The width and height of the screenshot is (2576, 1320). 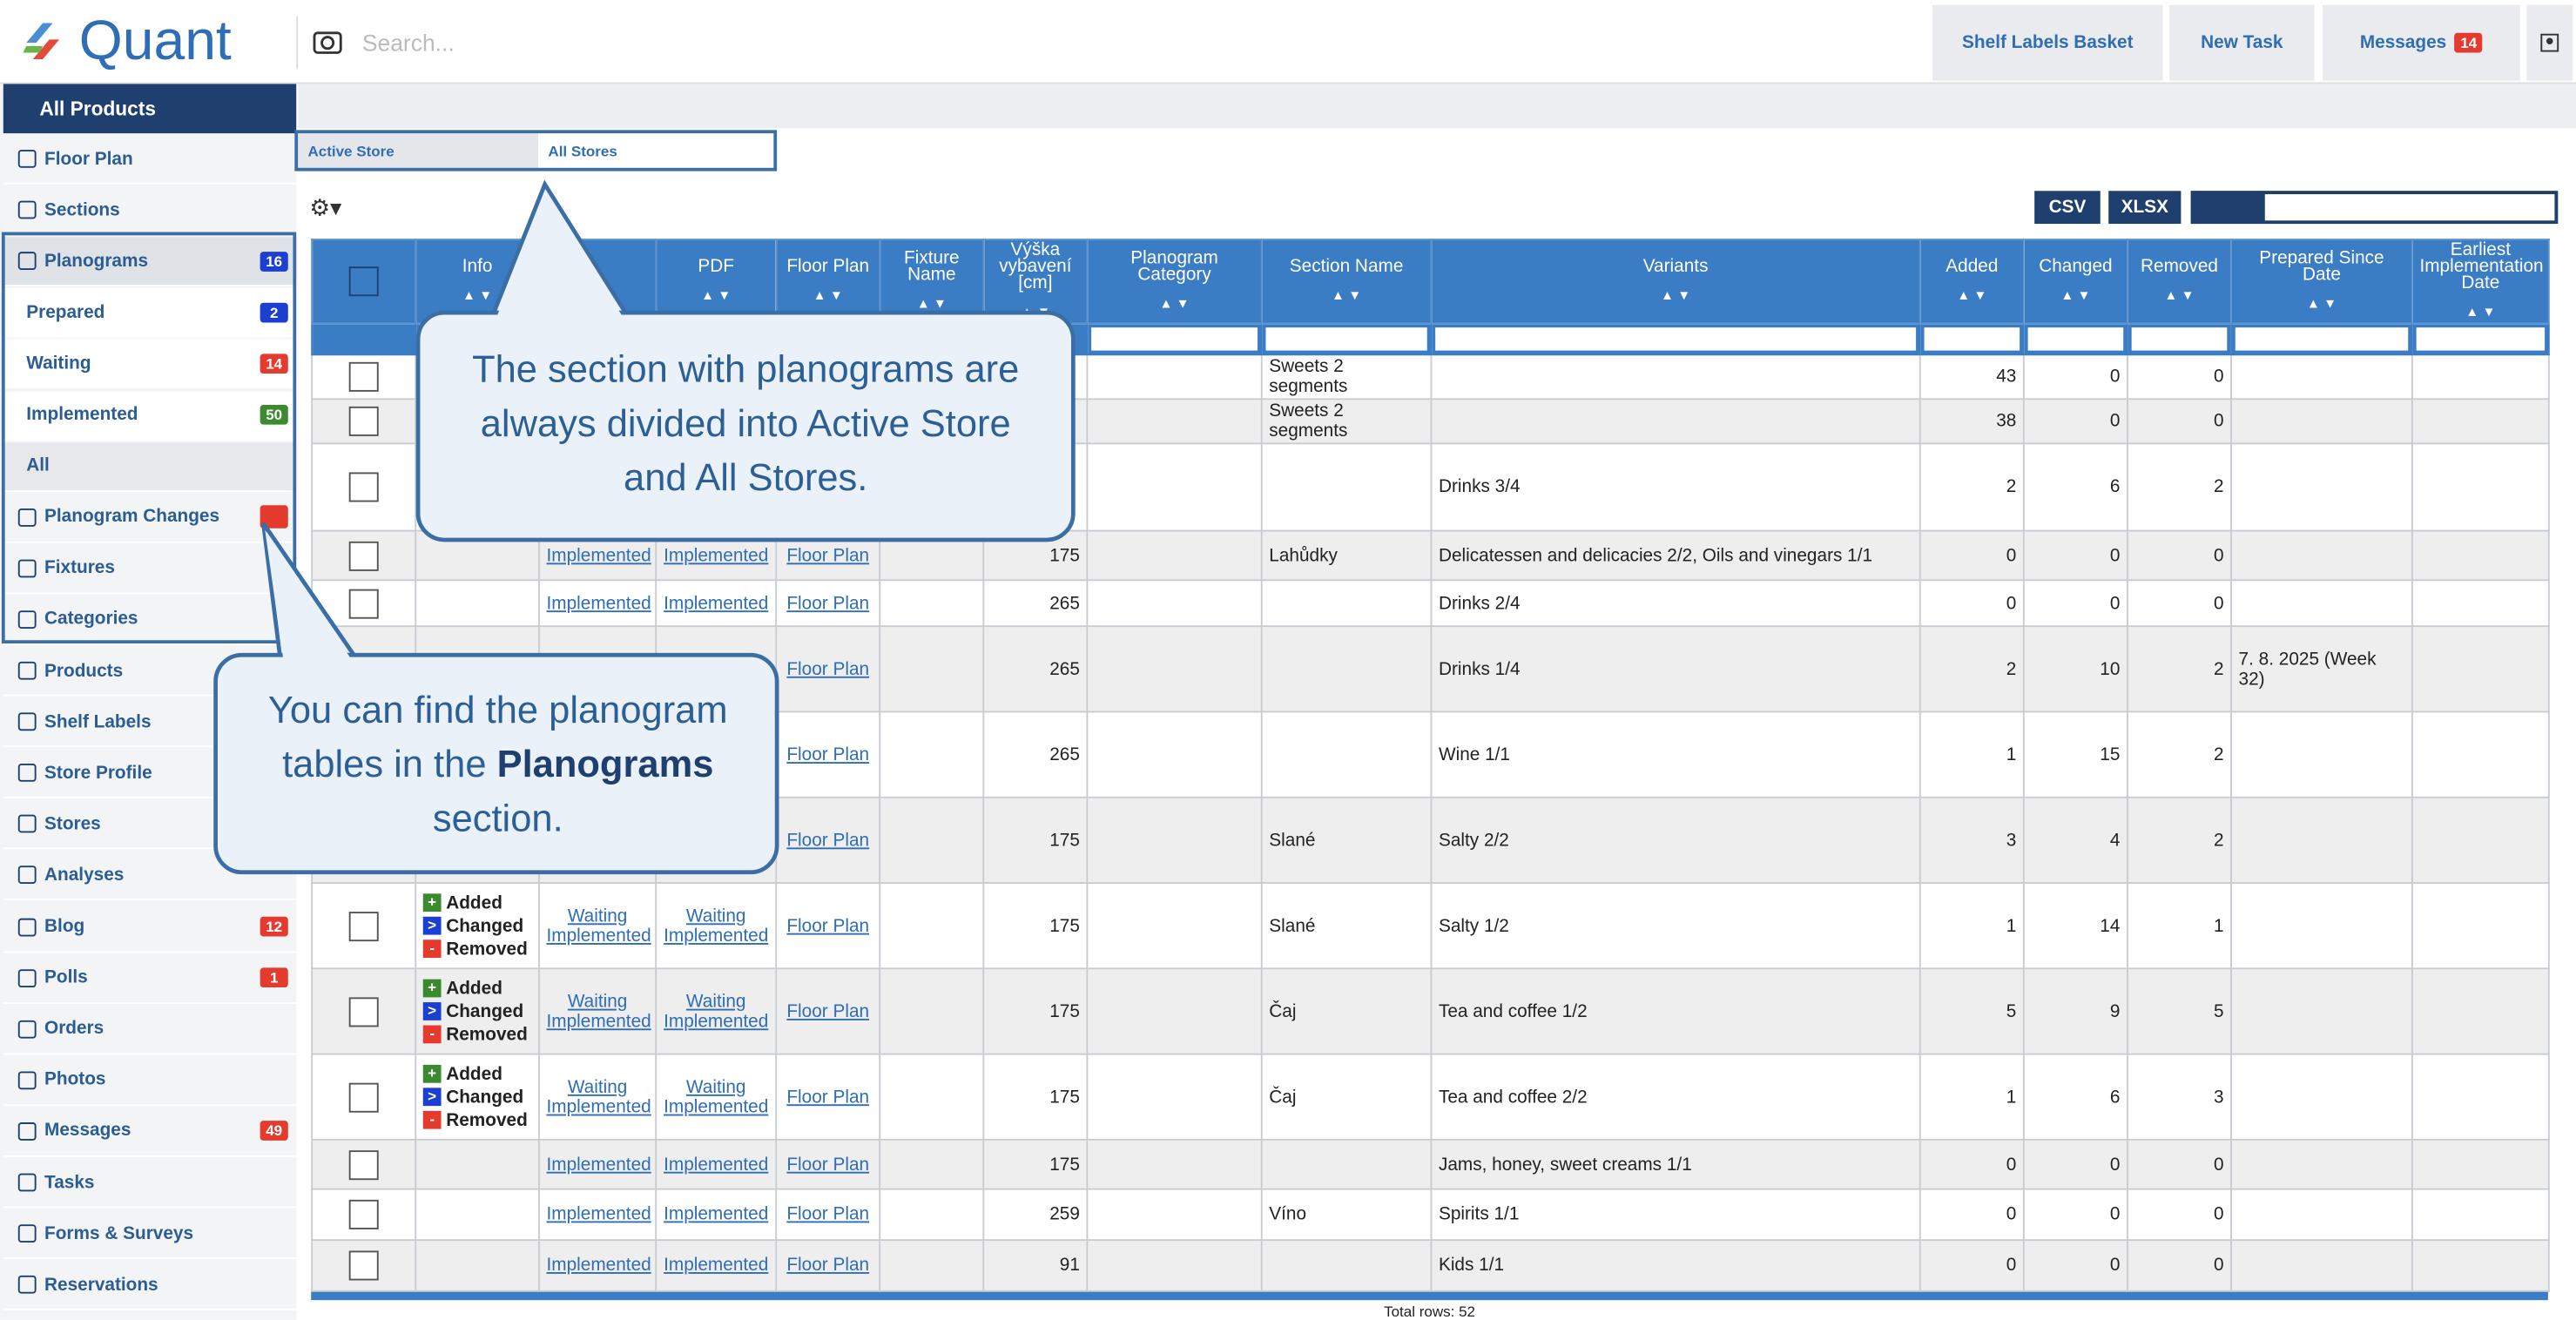 What do you see at coordinates (2481, 266) in the screenshot?
I see `column-title: Earliest Implementation Date` at bounding box center [2481, 266].